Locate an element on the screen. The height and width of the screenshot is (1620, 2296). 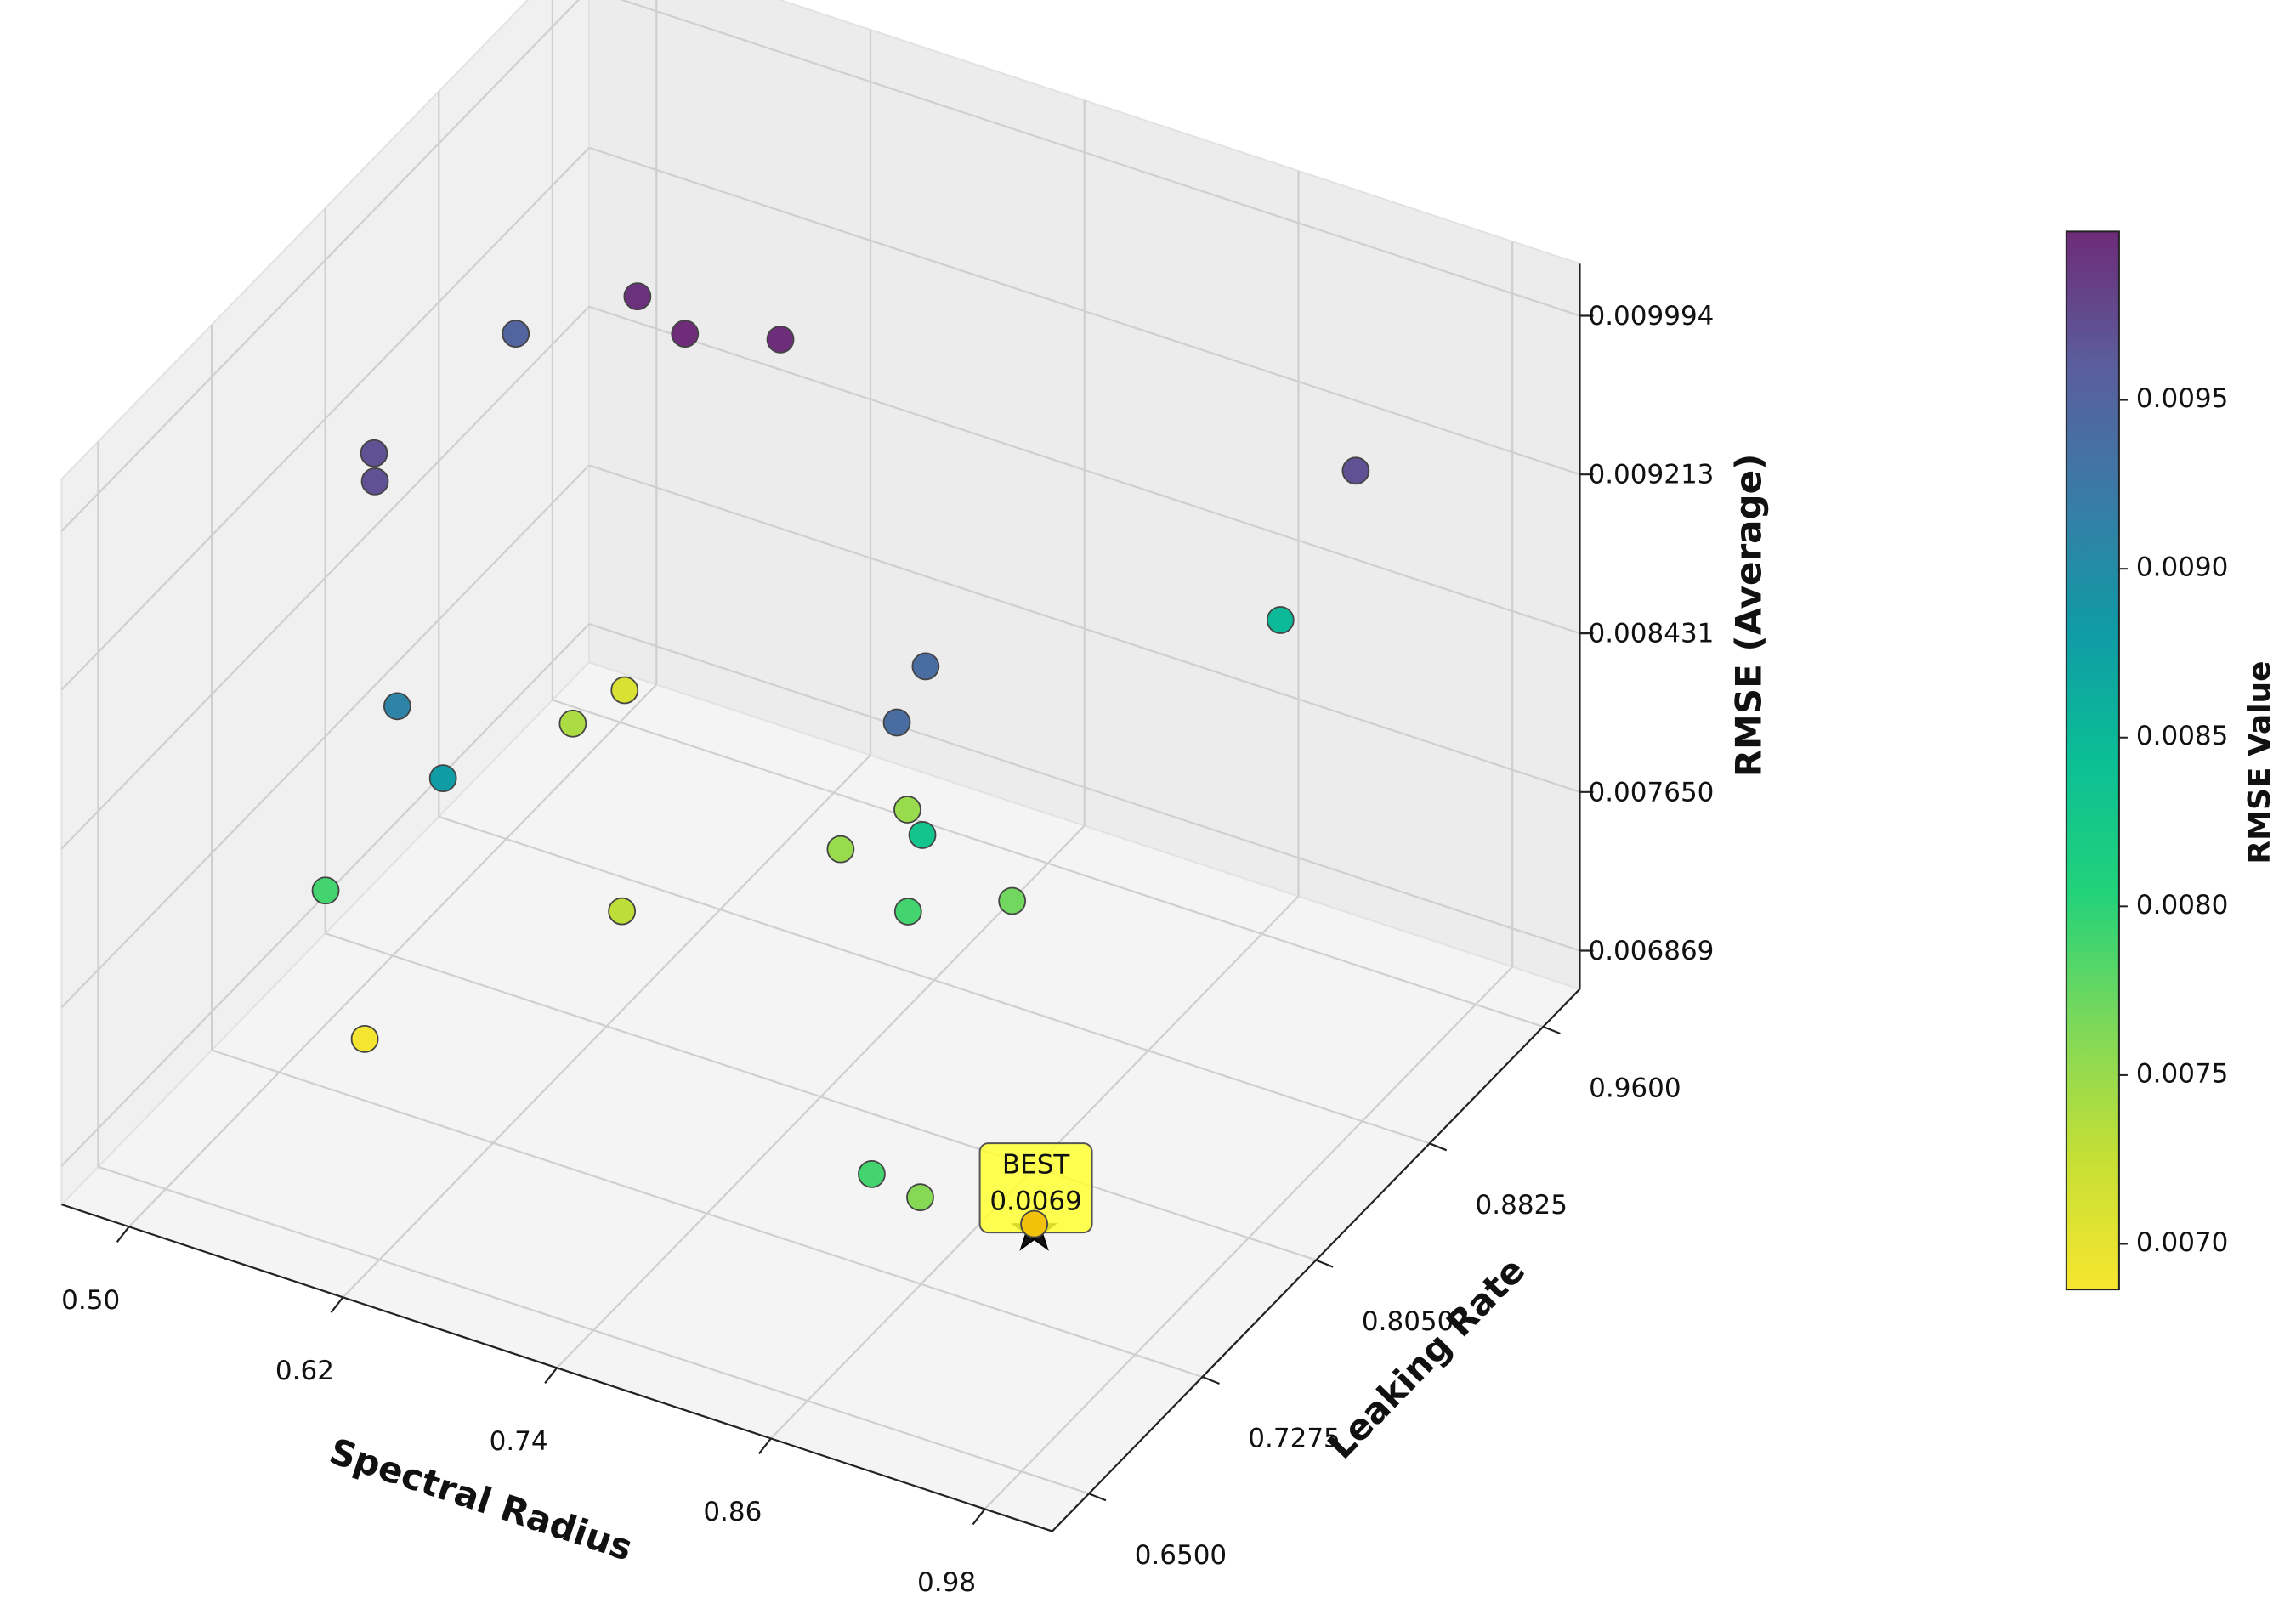
z-tick-label: 0.008431 is located at coordinates (1651, 634).